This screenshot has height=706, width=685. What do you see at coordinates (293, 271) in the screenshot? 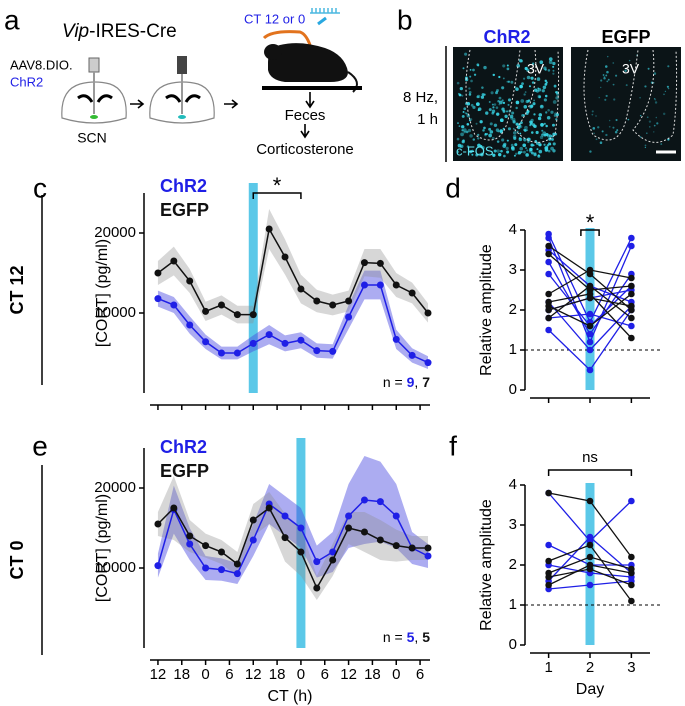
I see `series-line` at bounding box center [293, 271].